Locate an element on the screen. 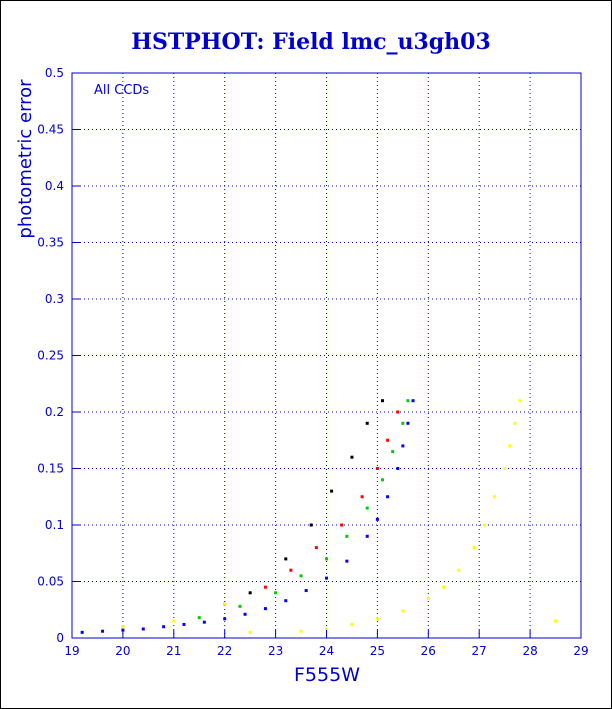  x-axis-label: F555W is located at coordinates (327, 675).